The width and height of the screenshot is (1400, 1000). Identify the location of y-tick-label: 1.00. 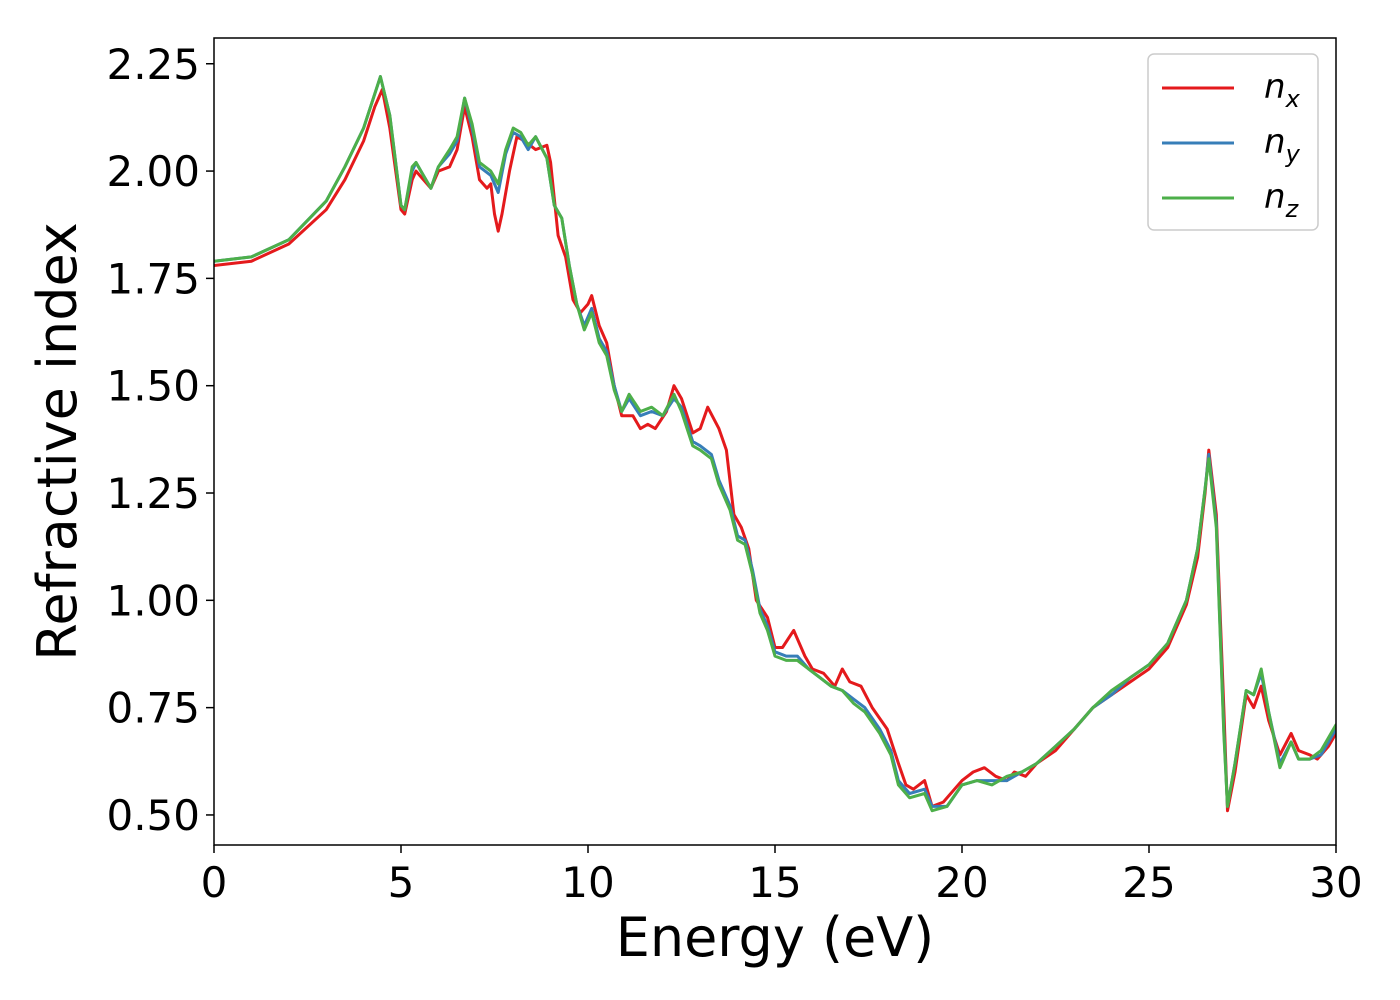
(153, 600).